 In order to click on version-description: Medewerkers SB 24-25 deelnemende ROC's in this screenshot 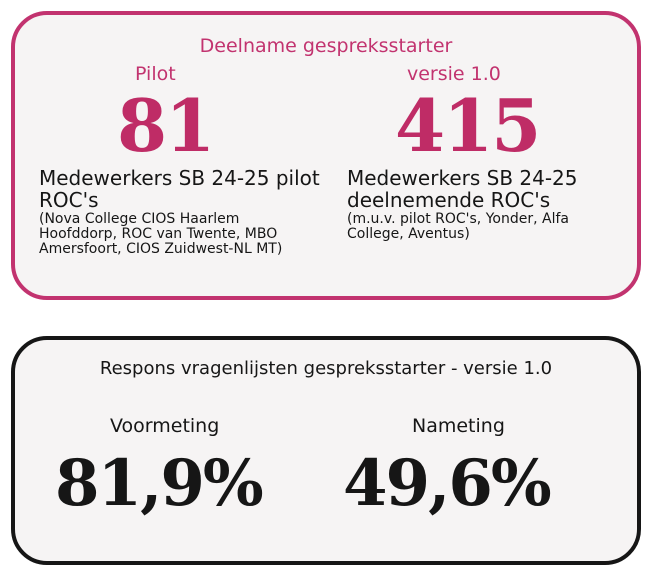, I will do `click(462, 189)`.